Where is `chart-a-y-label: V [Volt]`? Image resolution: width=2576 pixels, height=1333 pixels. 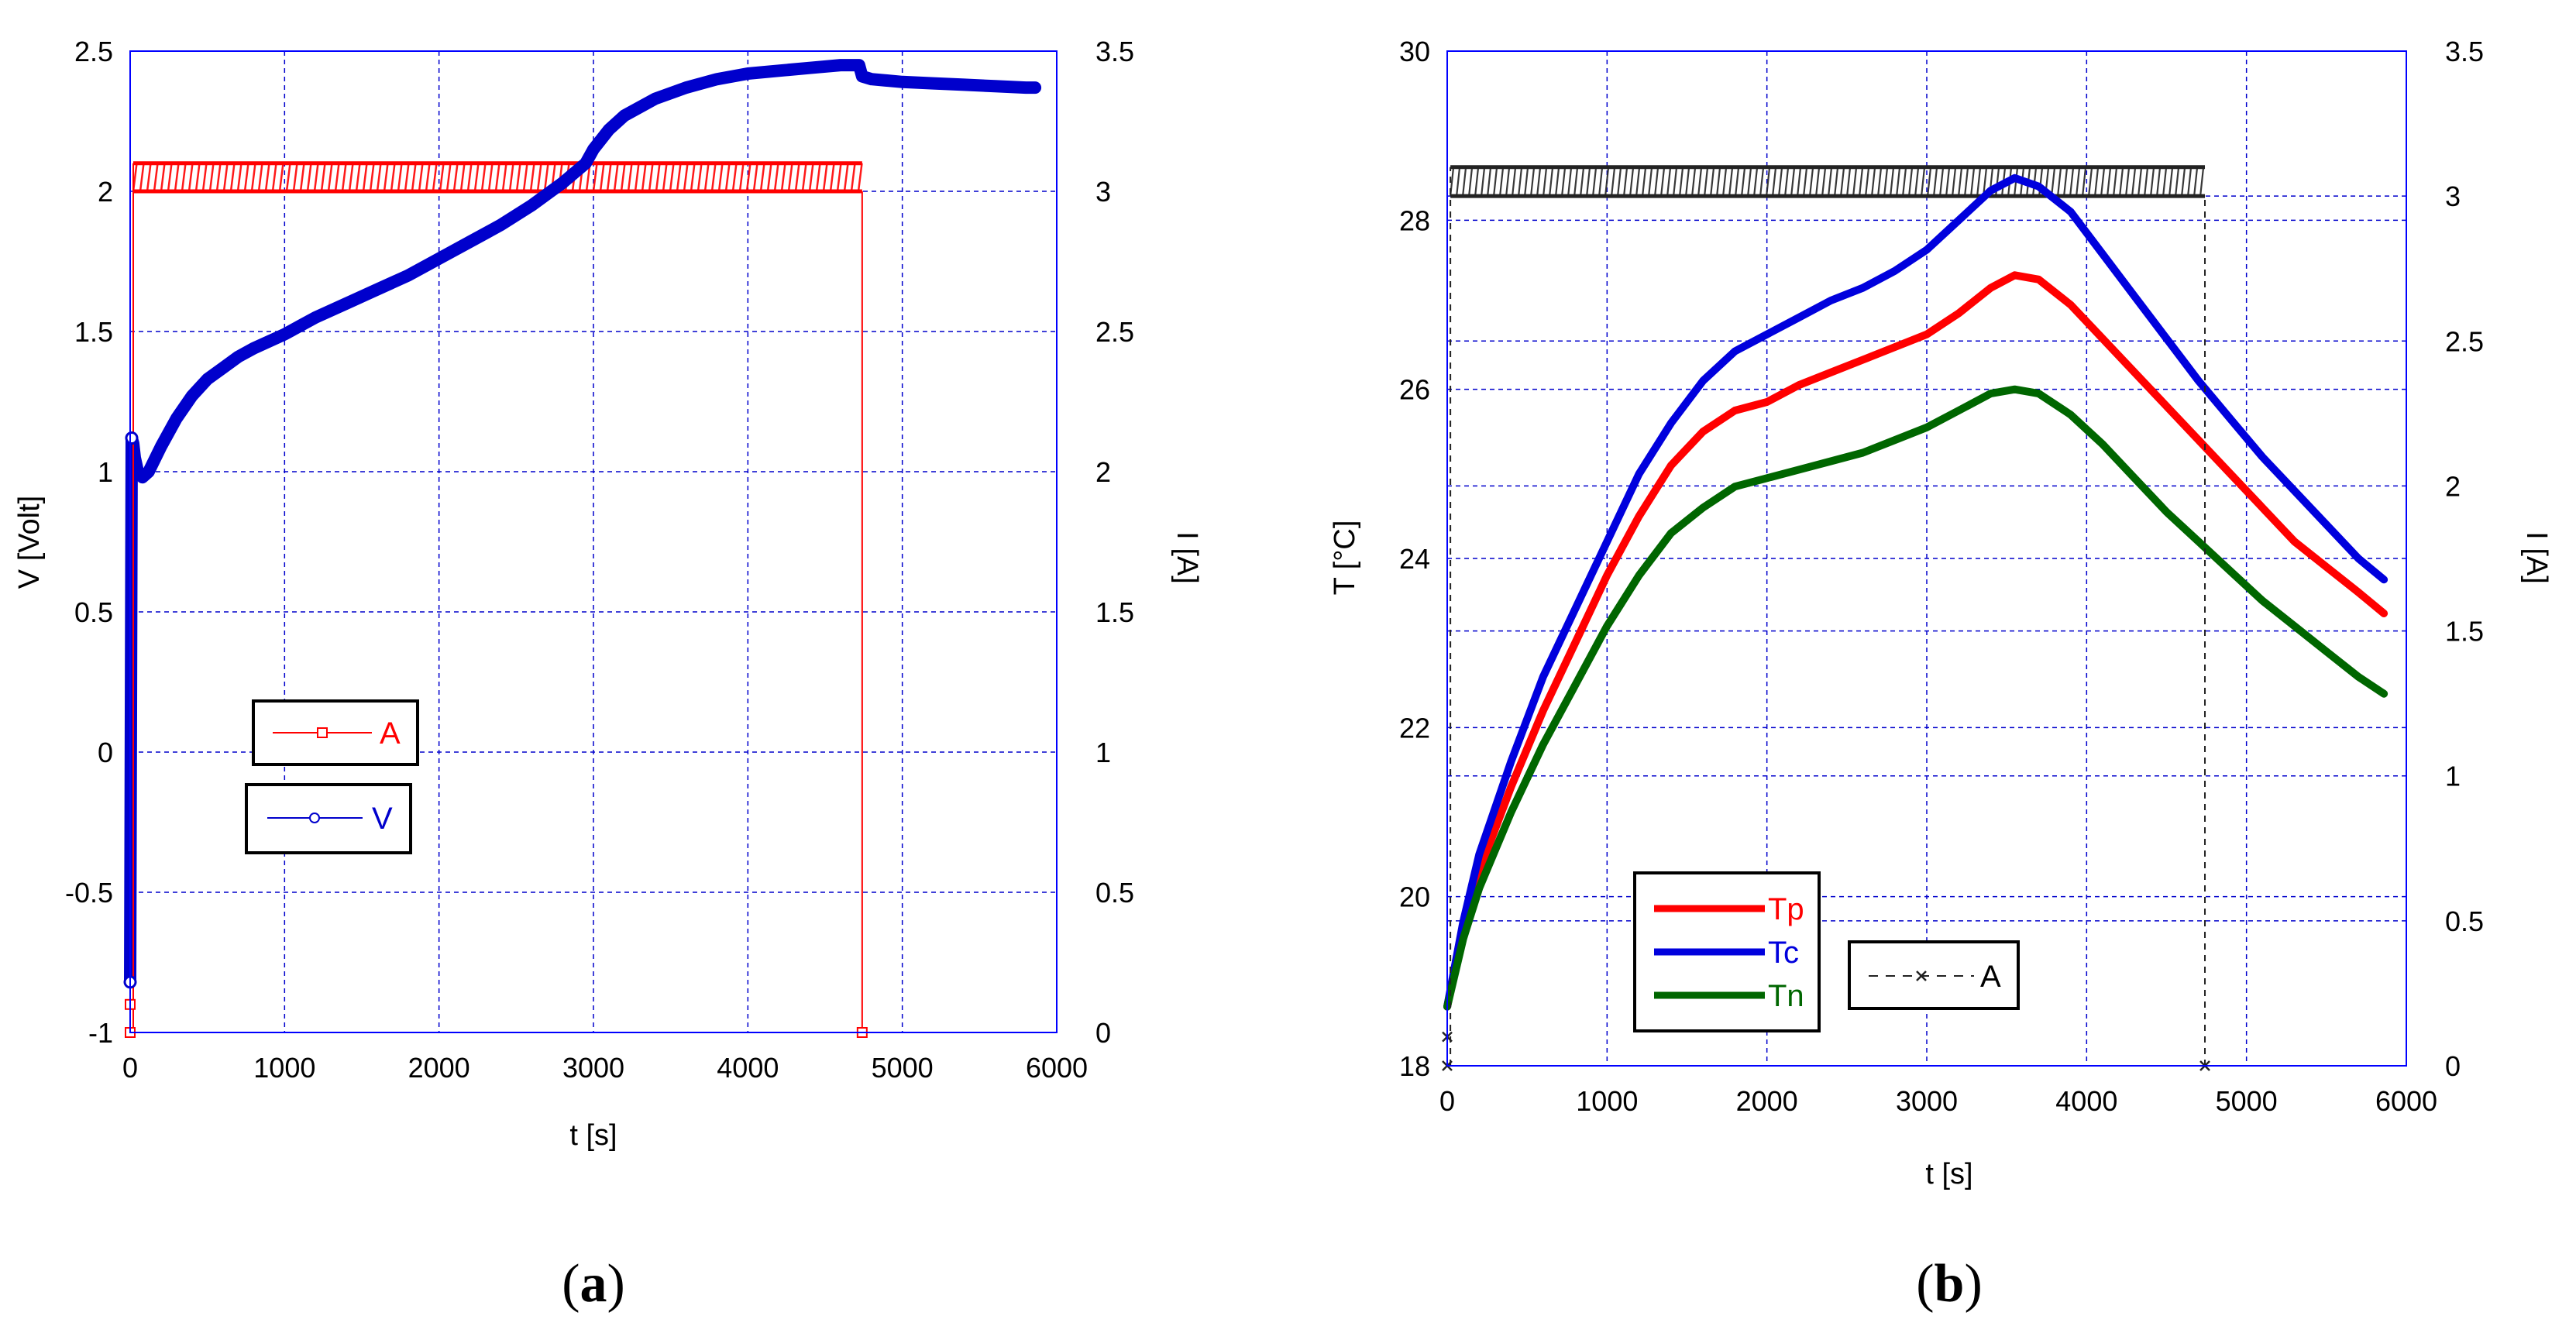 chart-a-y-label: V [Volt] is located at coordinates (29, 542).